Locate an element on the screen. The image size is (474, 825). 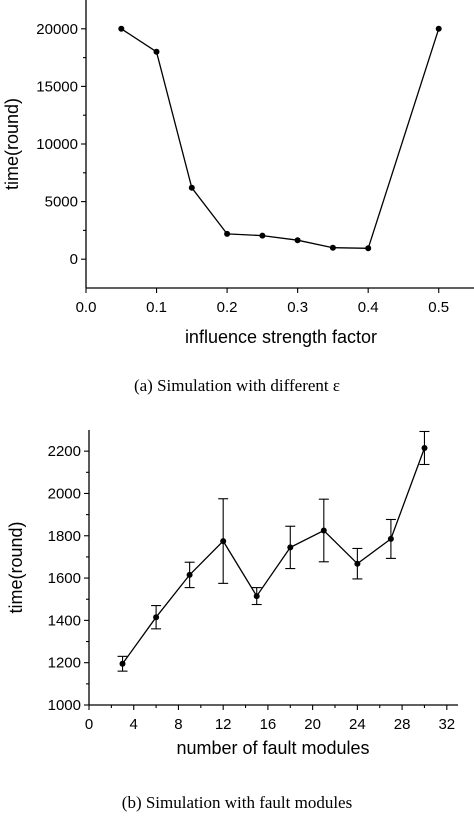
x-tick-label: 20 is located at coordinates (312, 724).